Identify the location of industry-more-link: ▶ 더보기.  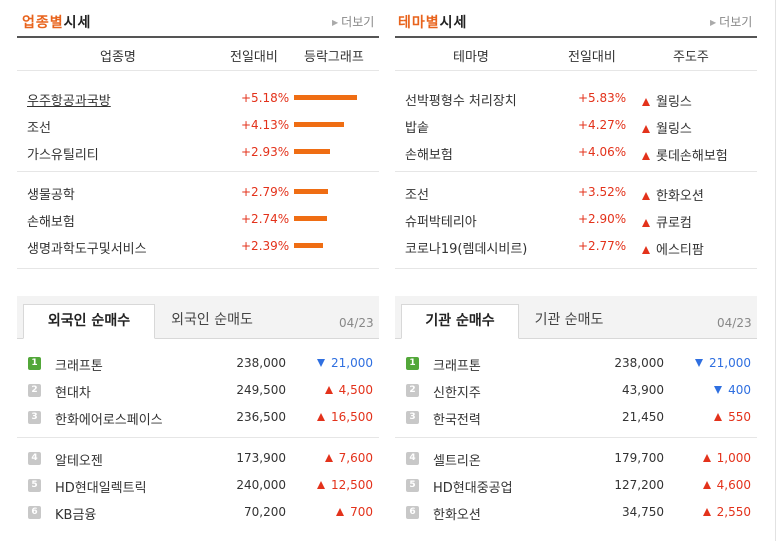
(353, 22).